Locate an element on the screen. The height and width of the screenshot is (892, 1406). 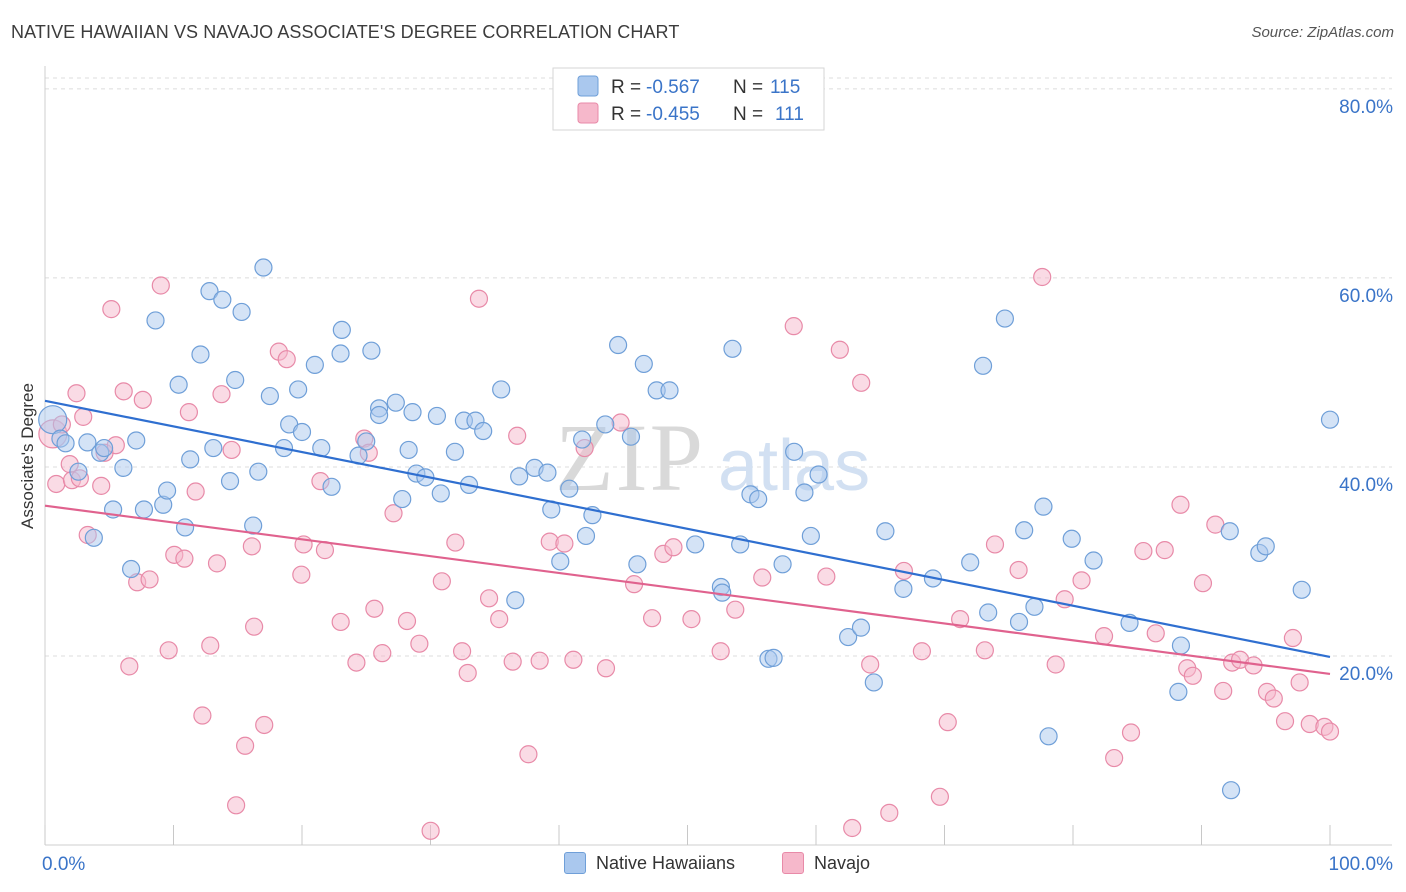
x-tick-label-1: 100.0% is located at coordinates (1361, 864).